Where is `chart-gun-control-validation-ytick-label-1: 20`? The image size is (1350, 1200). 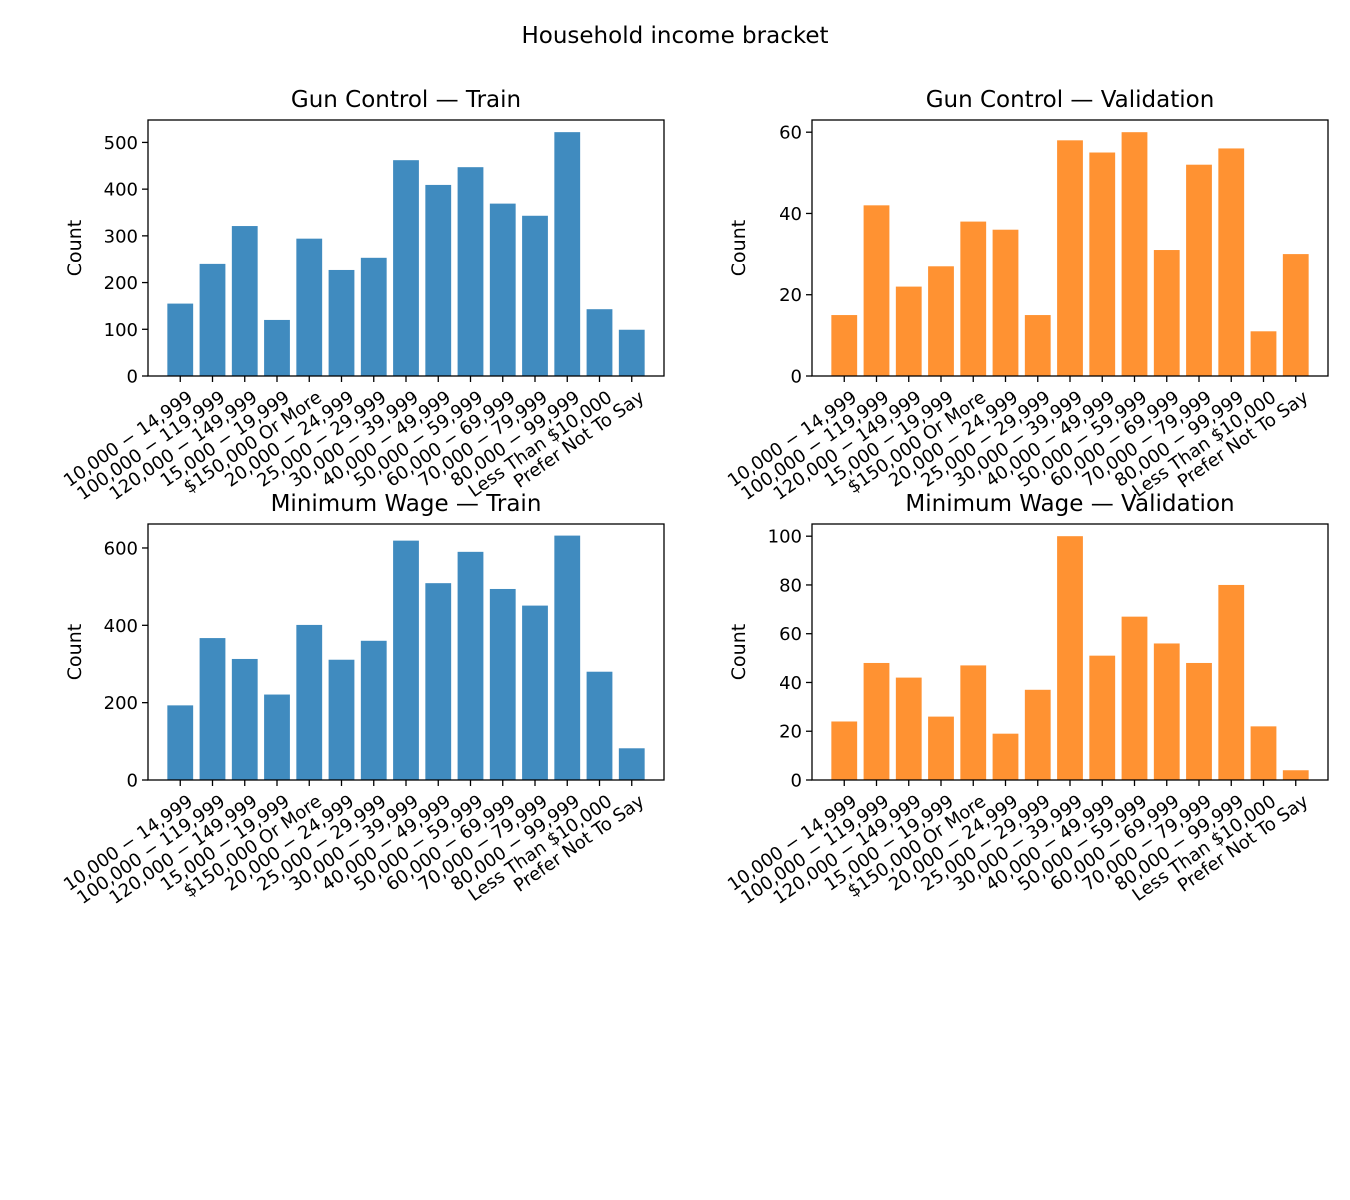 chart-gun-control-validation-ytick-label-1: 20 is located at coordinates (790, 295).